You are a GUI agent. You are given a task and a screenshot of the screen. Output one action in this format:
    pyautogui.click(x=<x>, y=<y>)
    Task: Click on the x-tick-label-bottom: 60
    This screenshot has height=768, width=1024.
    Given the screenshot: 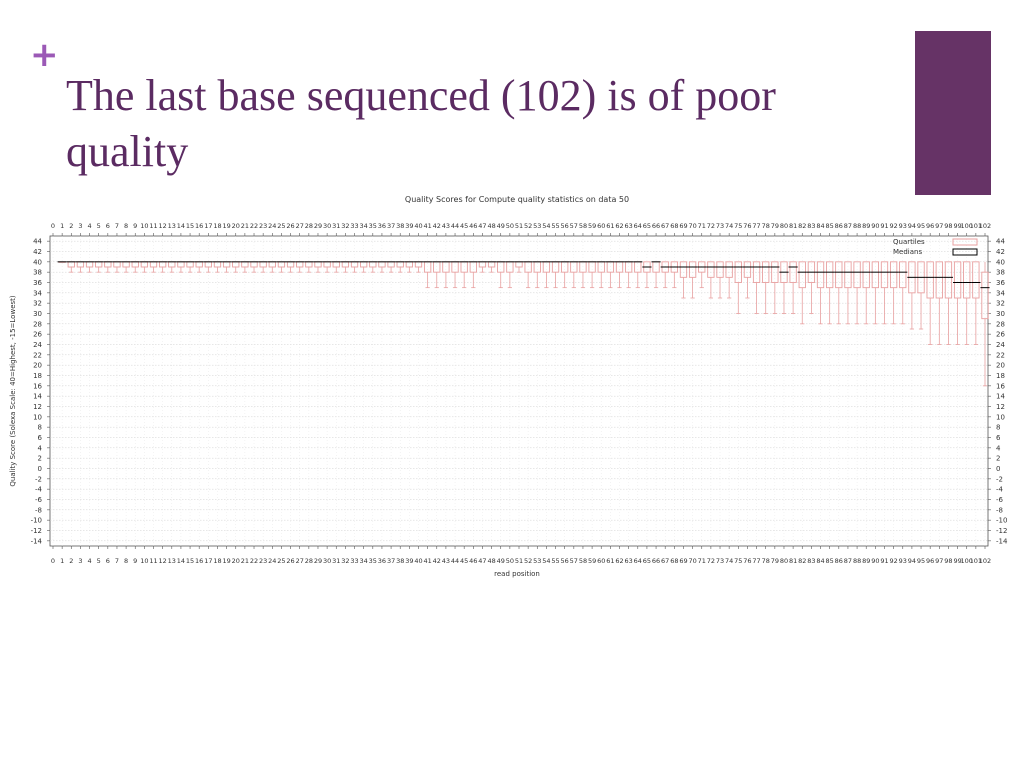 What is the action you would take?
    pyautogui.click(x=601, y=561)
    